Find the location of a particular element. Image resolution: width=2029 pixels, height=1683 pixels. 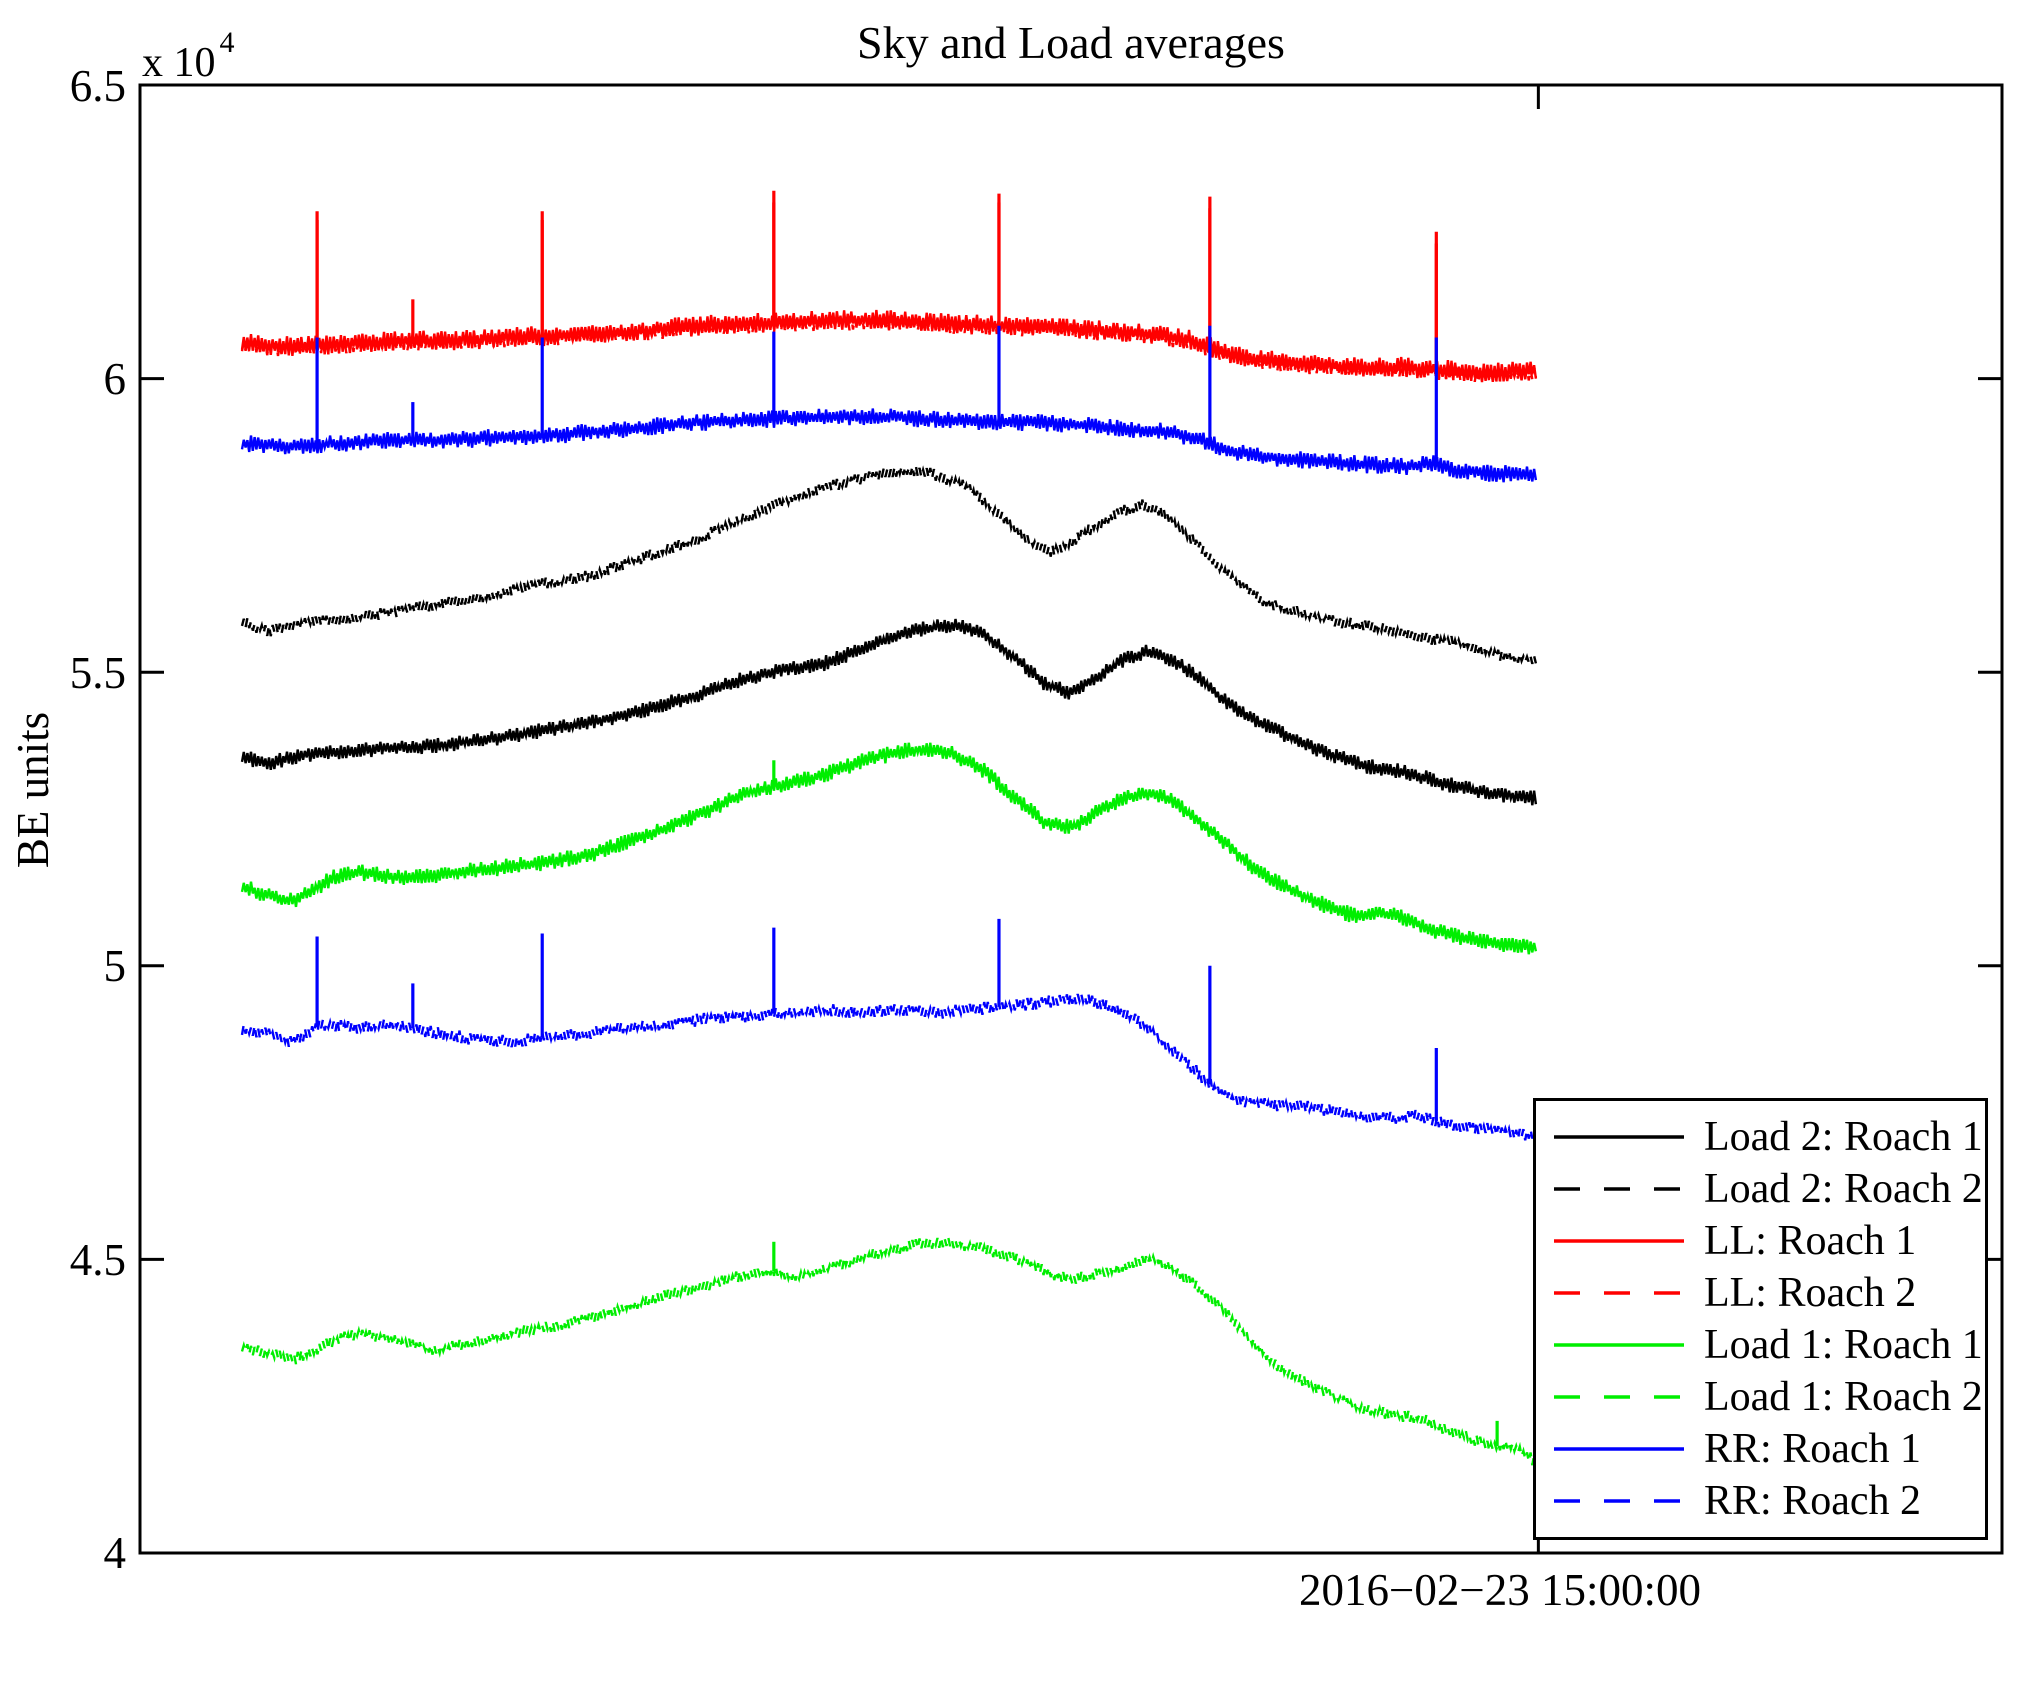

y-tick-label-5: 5 is located at coordinates (115, 966).